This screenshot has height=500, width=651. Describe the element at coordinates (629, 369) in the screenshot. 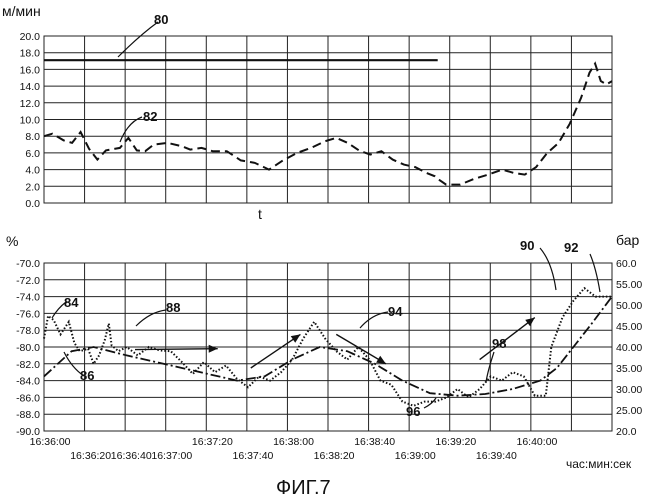

I see `bottom-y2-tick-label: 35.00` at that location.